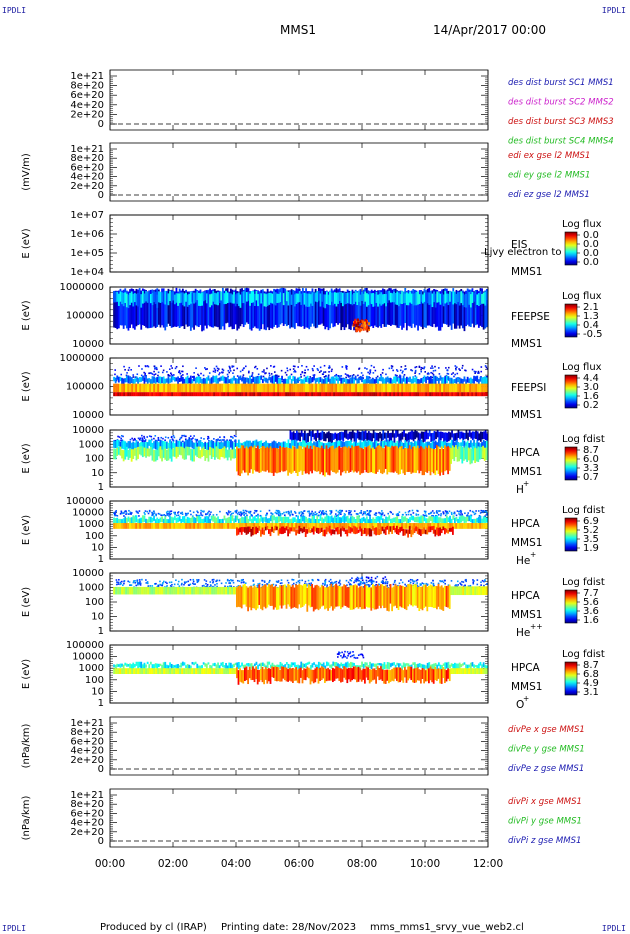  I want to click on spectrogram, so click(300, 310).